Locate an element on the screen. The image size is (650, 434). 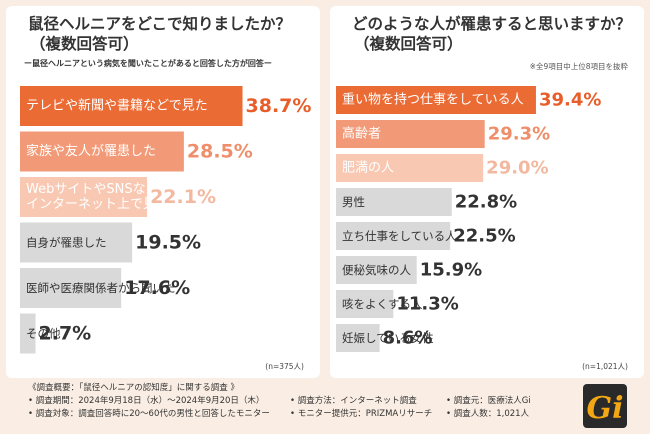
value-label-6: 2.7% is located at coordinates (65, 334).